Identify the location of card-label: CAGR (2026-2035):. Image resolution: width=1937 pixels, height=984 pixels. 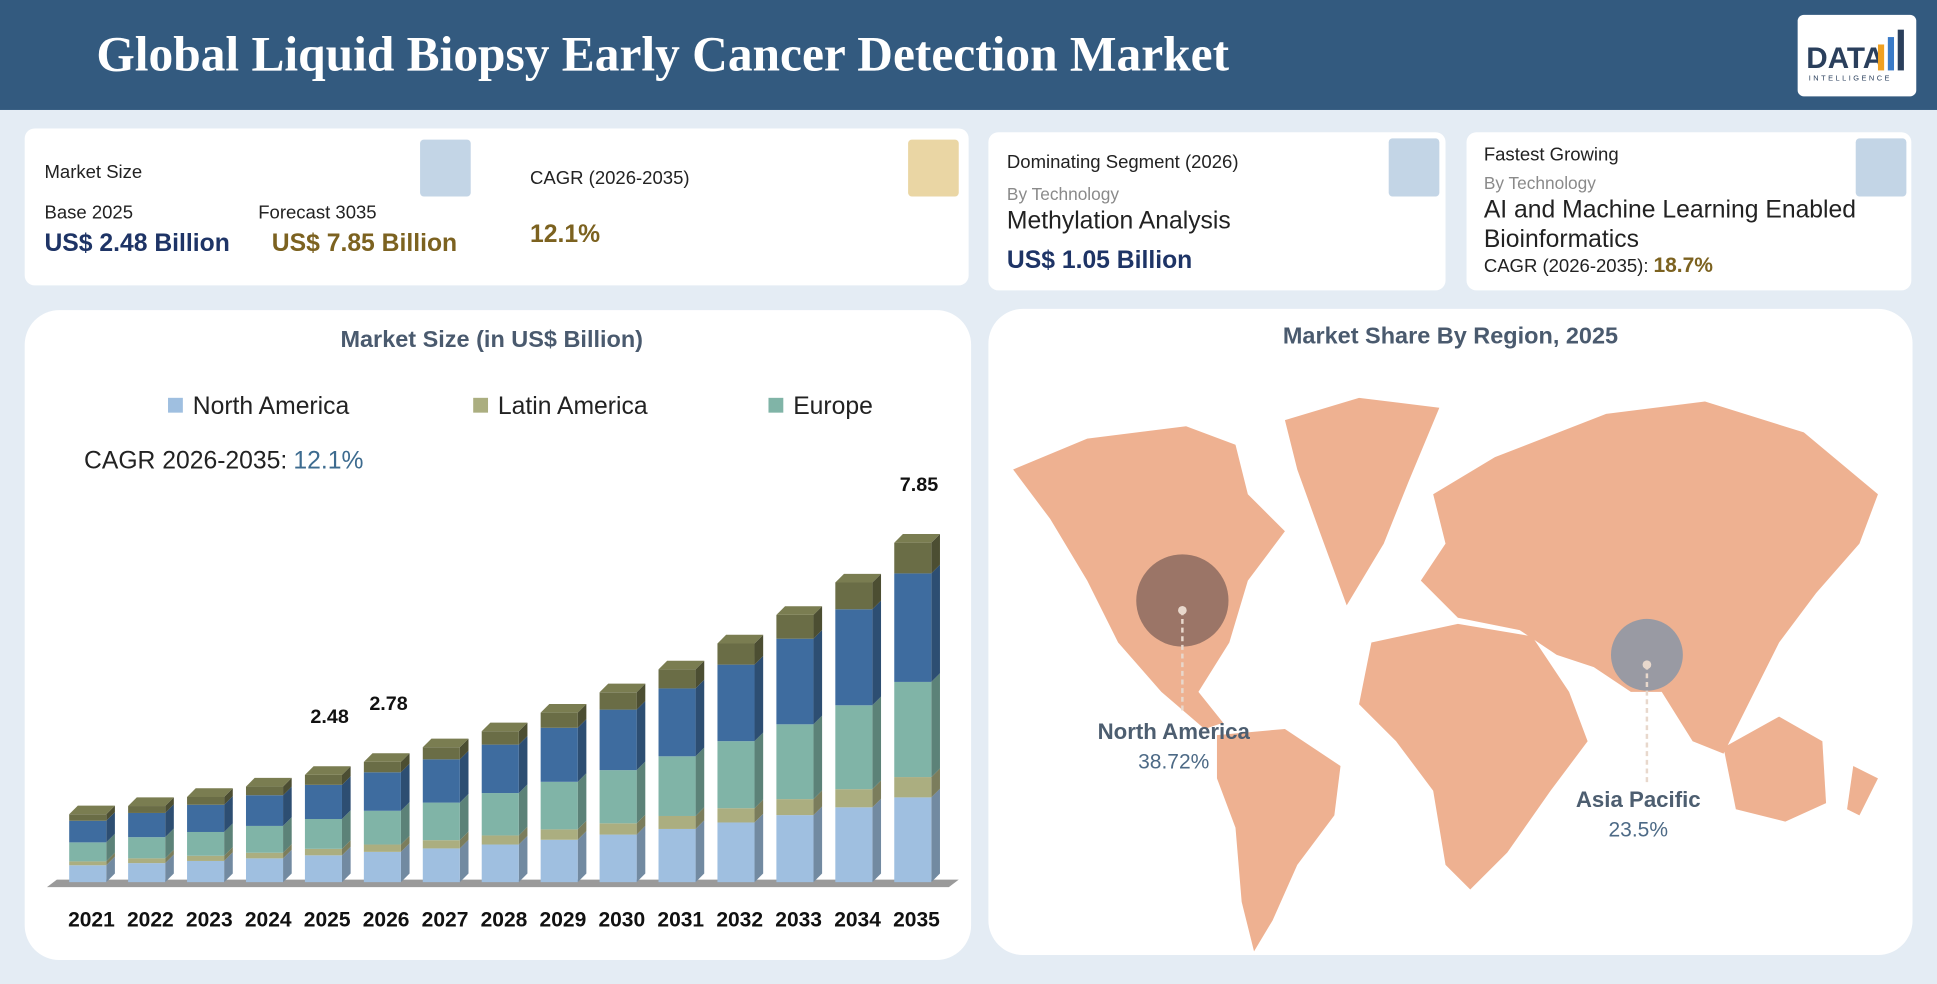
(1566, 265).